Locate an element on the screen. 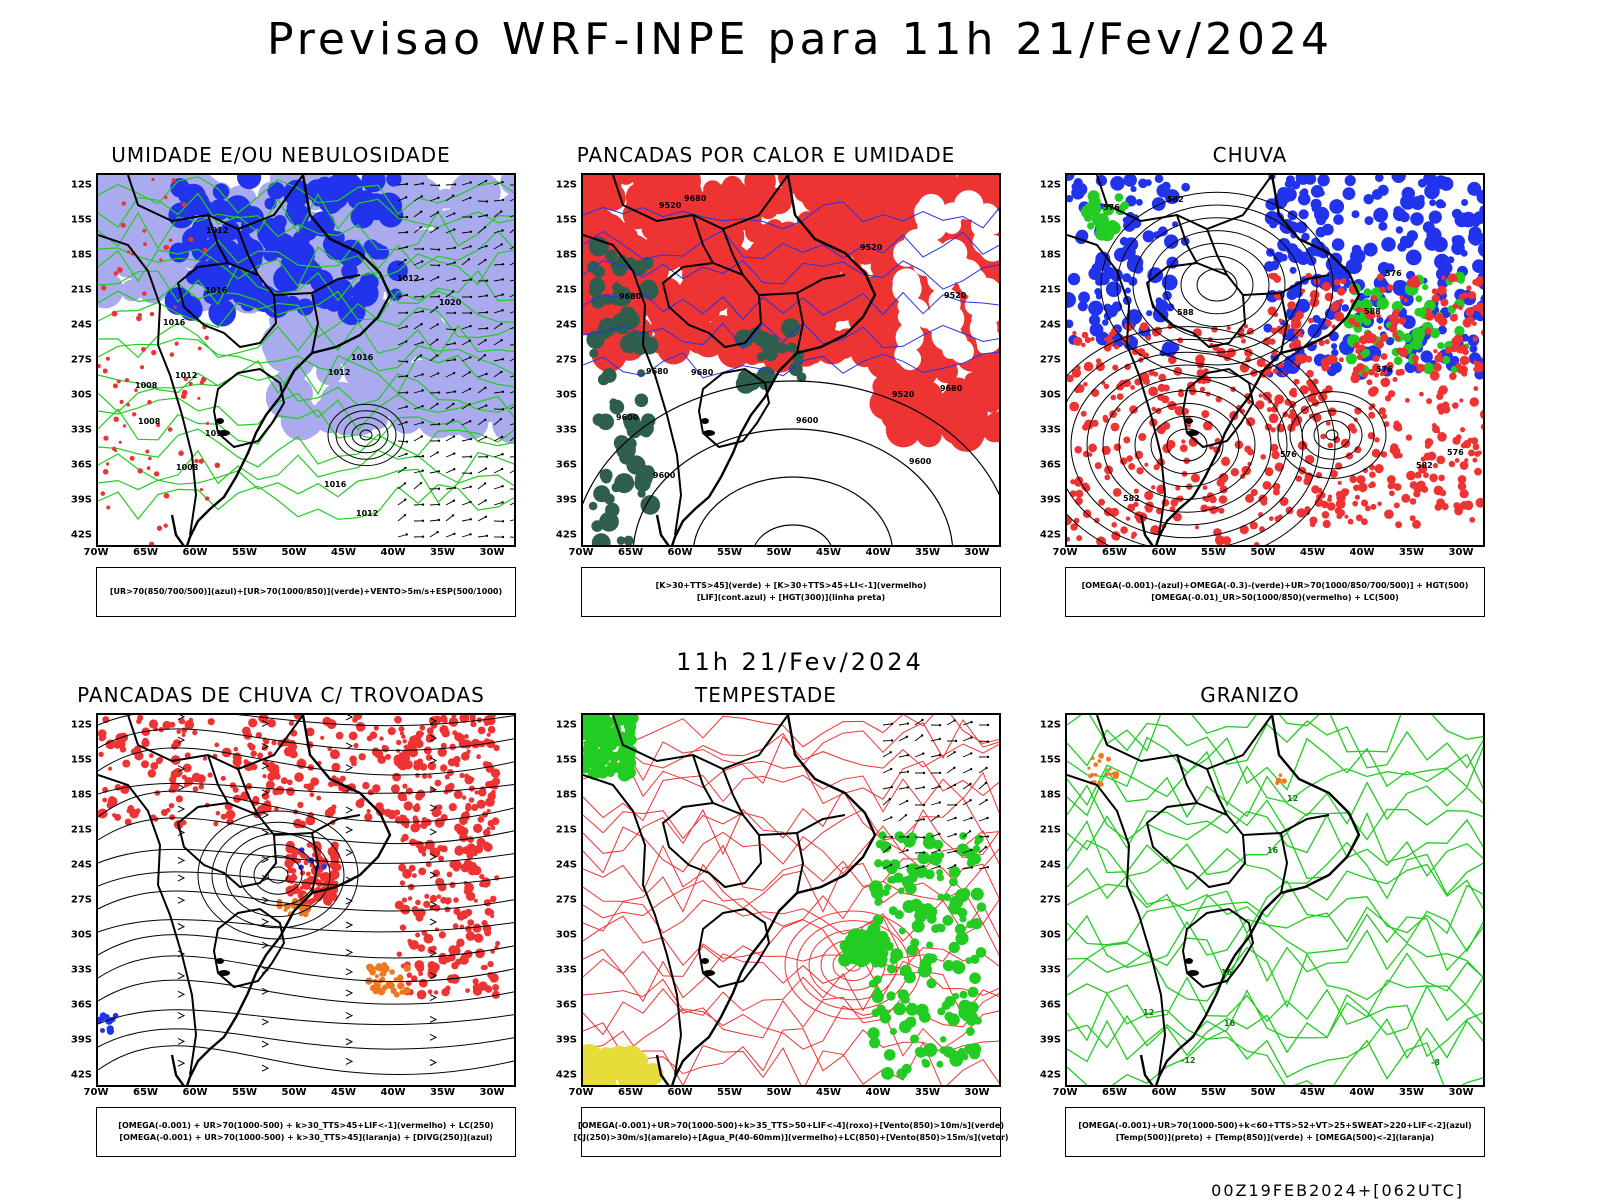 The height and width of the screenshot is (1200, 1600). longitude-tick-label: 35W is located at coordinates (927, 552).